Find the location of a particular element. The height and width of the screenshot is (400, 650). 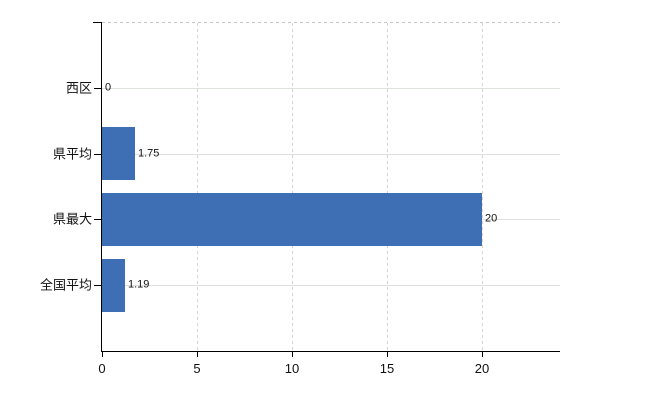

y-axis-end-tick is located at coordinates (97, 22).